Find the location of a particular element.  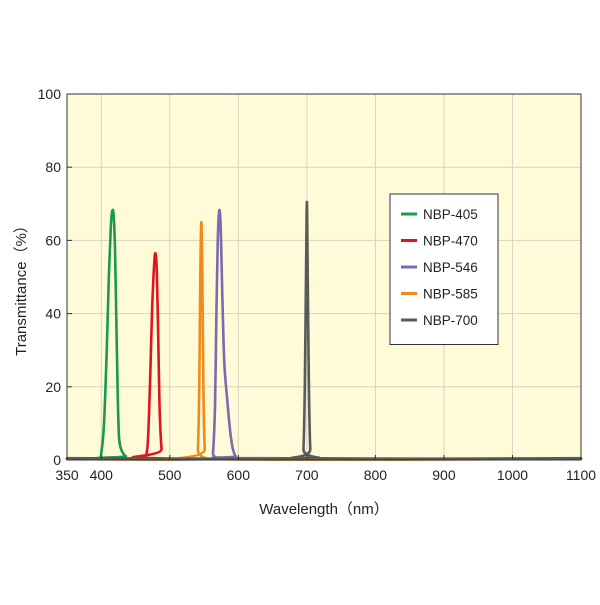

y-tick-label: 100 is located at coordinates (50, 94).